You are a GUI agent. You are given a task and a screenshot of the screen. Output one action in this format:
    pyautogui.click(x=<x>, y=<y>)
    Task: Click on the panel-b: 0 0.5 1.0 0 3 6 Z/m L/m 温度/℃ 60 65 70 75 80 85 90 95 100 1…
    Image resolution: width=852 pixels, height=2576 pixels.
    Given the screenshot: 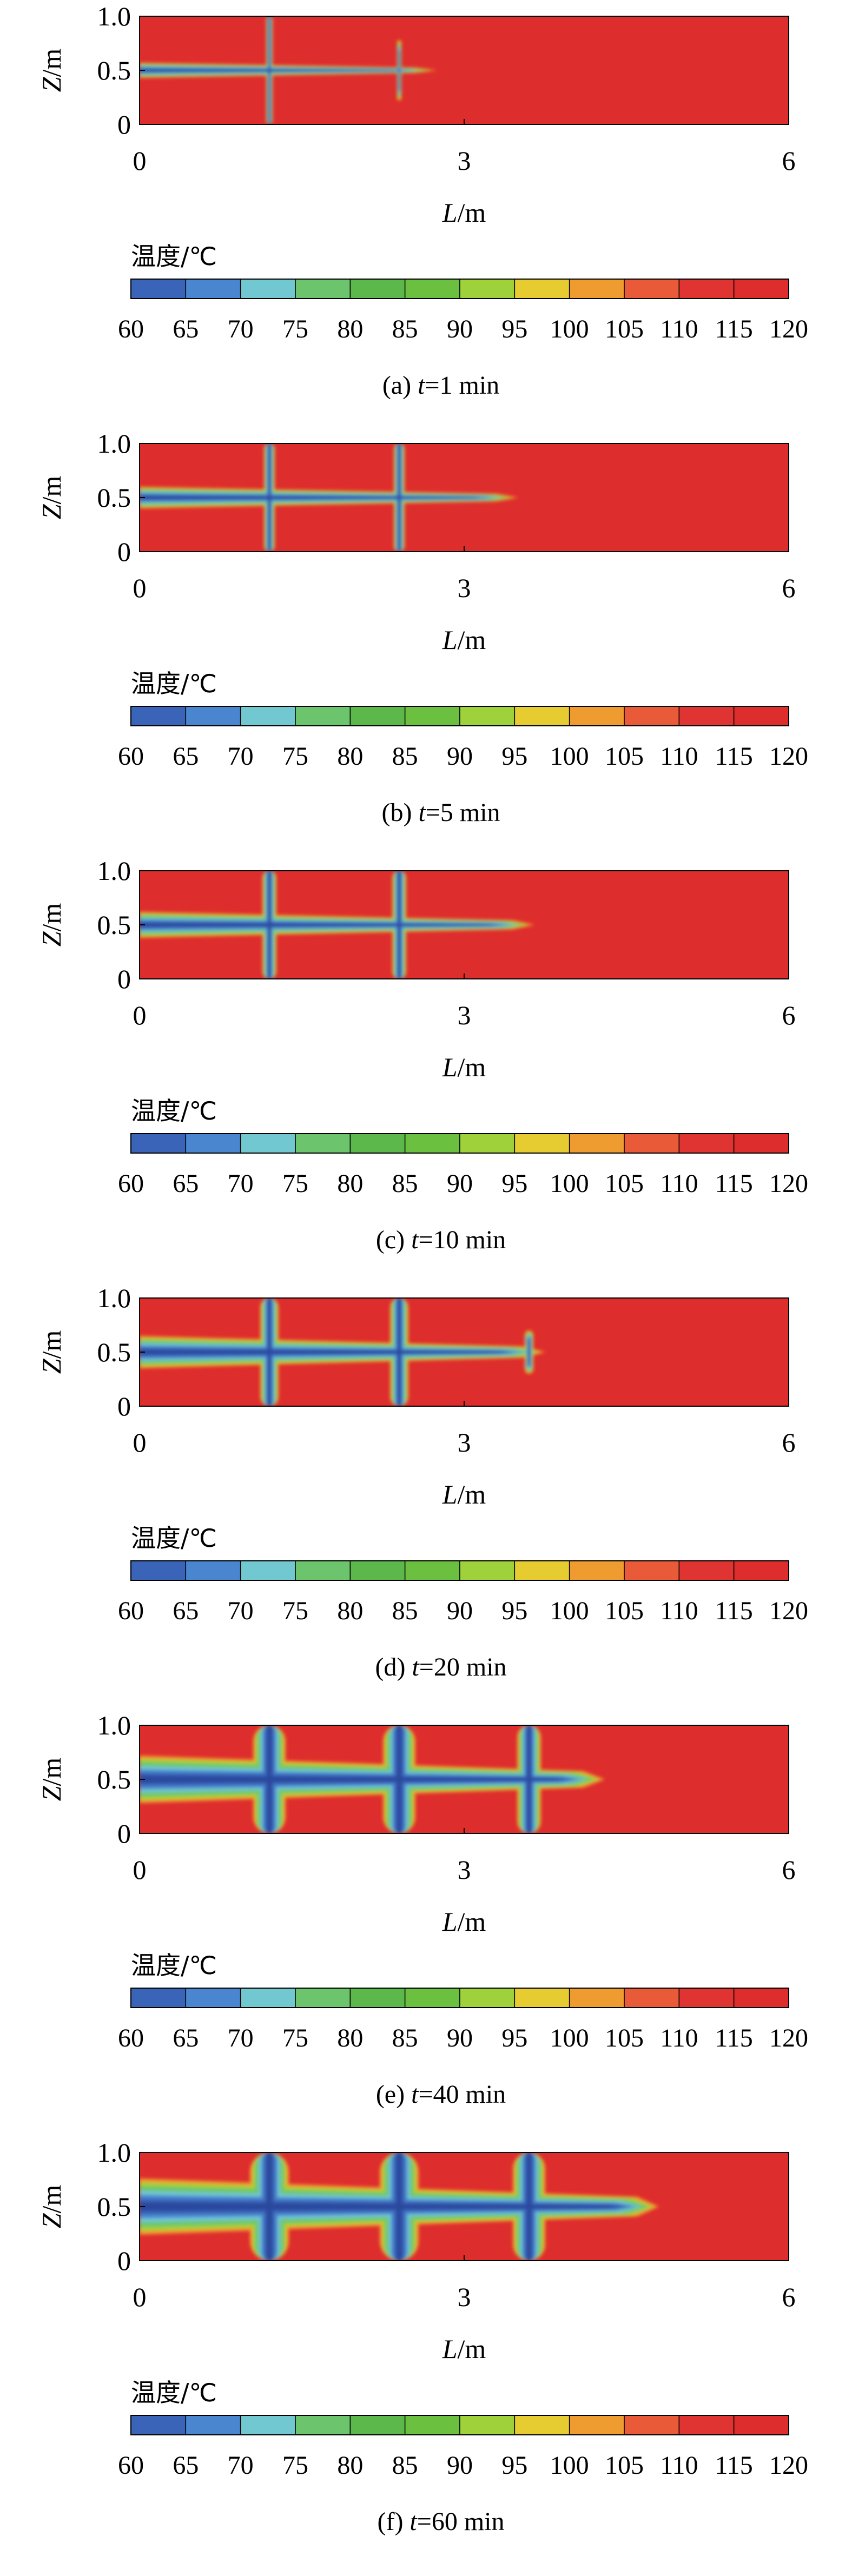 What is the action you would take?
    pyautogui.click(x=422, y=628)
    